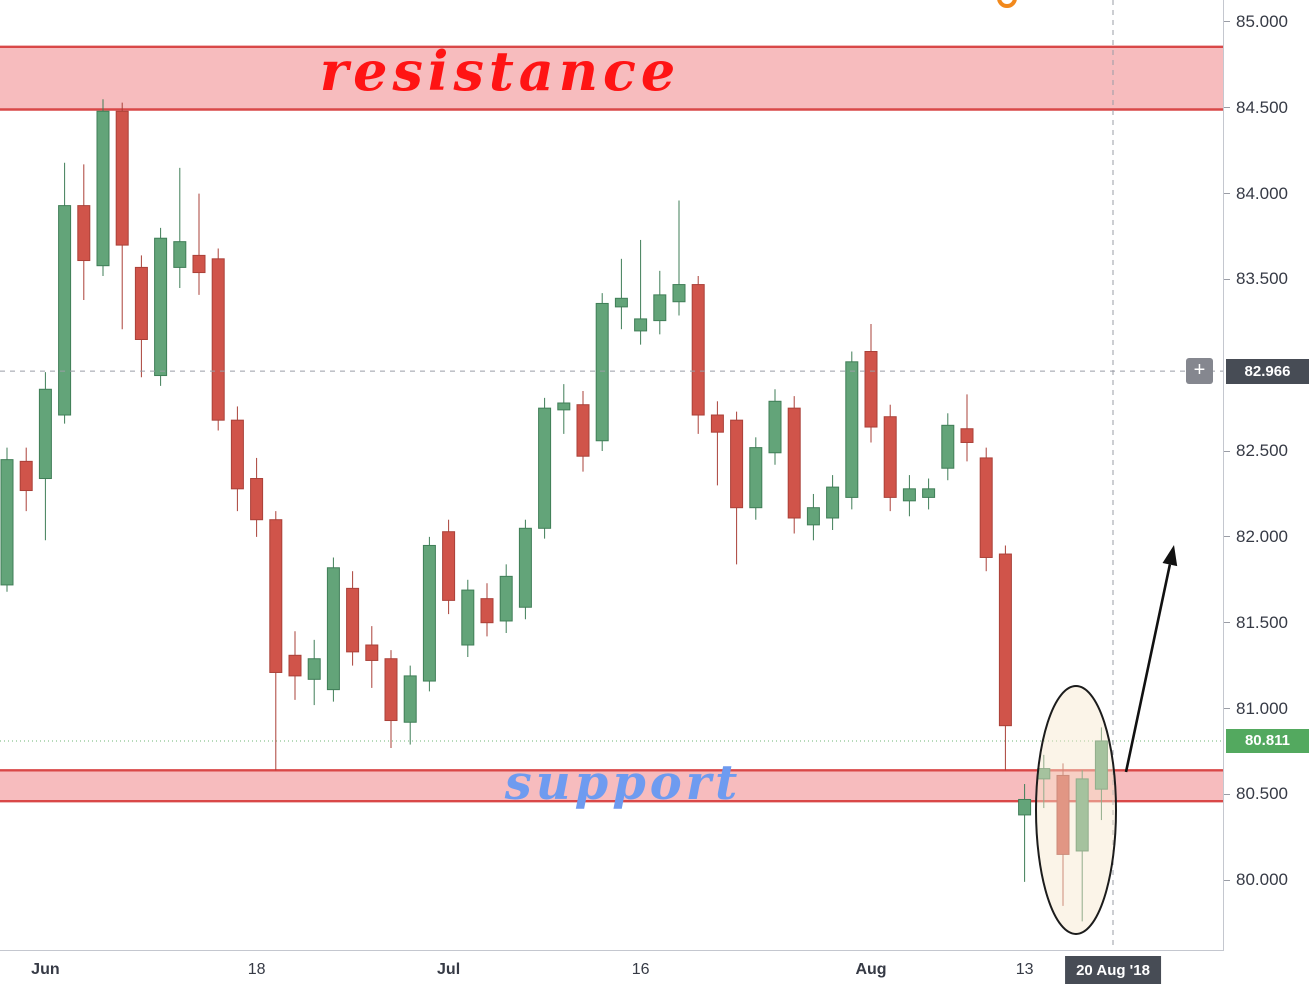 This screenshot has height=1002, width=1310. I want to click on price-tick-label: 81.500, so click(1262, 622).